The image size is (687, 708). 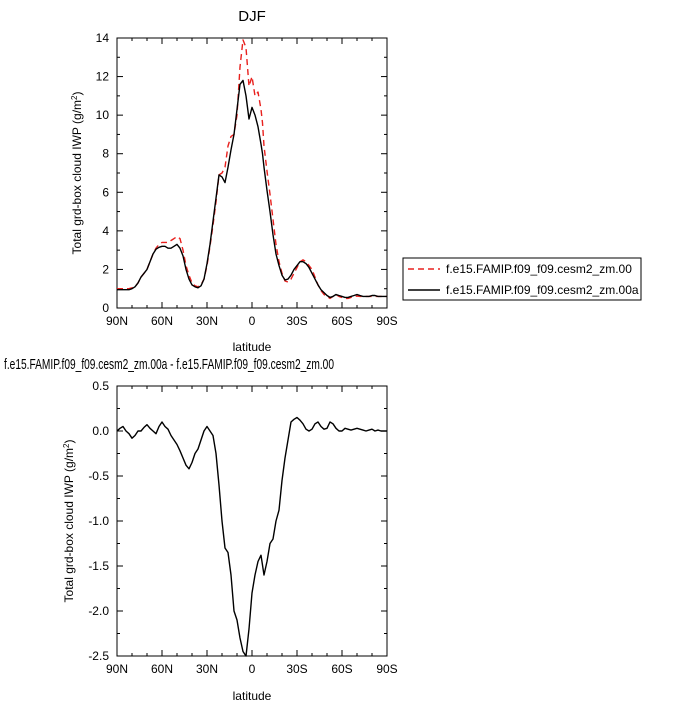 I want to click on legend-label-series-1: f.e15.FAMIP.f09_f09.cesm2_zm.00, so click(x=539, y=269).